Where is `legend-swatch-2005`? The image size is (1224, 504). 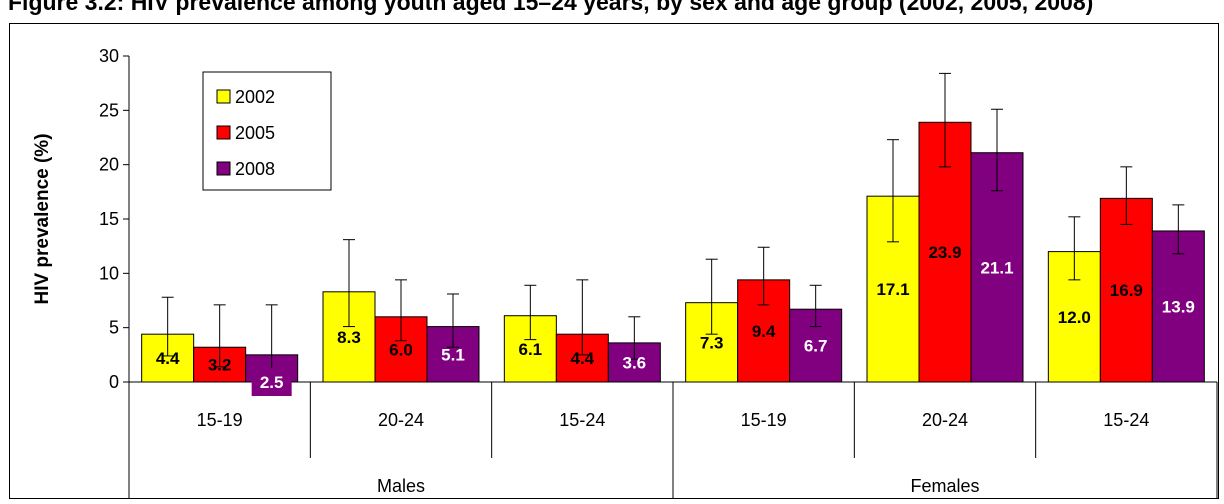 legend-swatch-2005 is located at coordinates (223, 132).